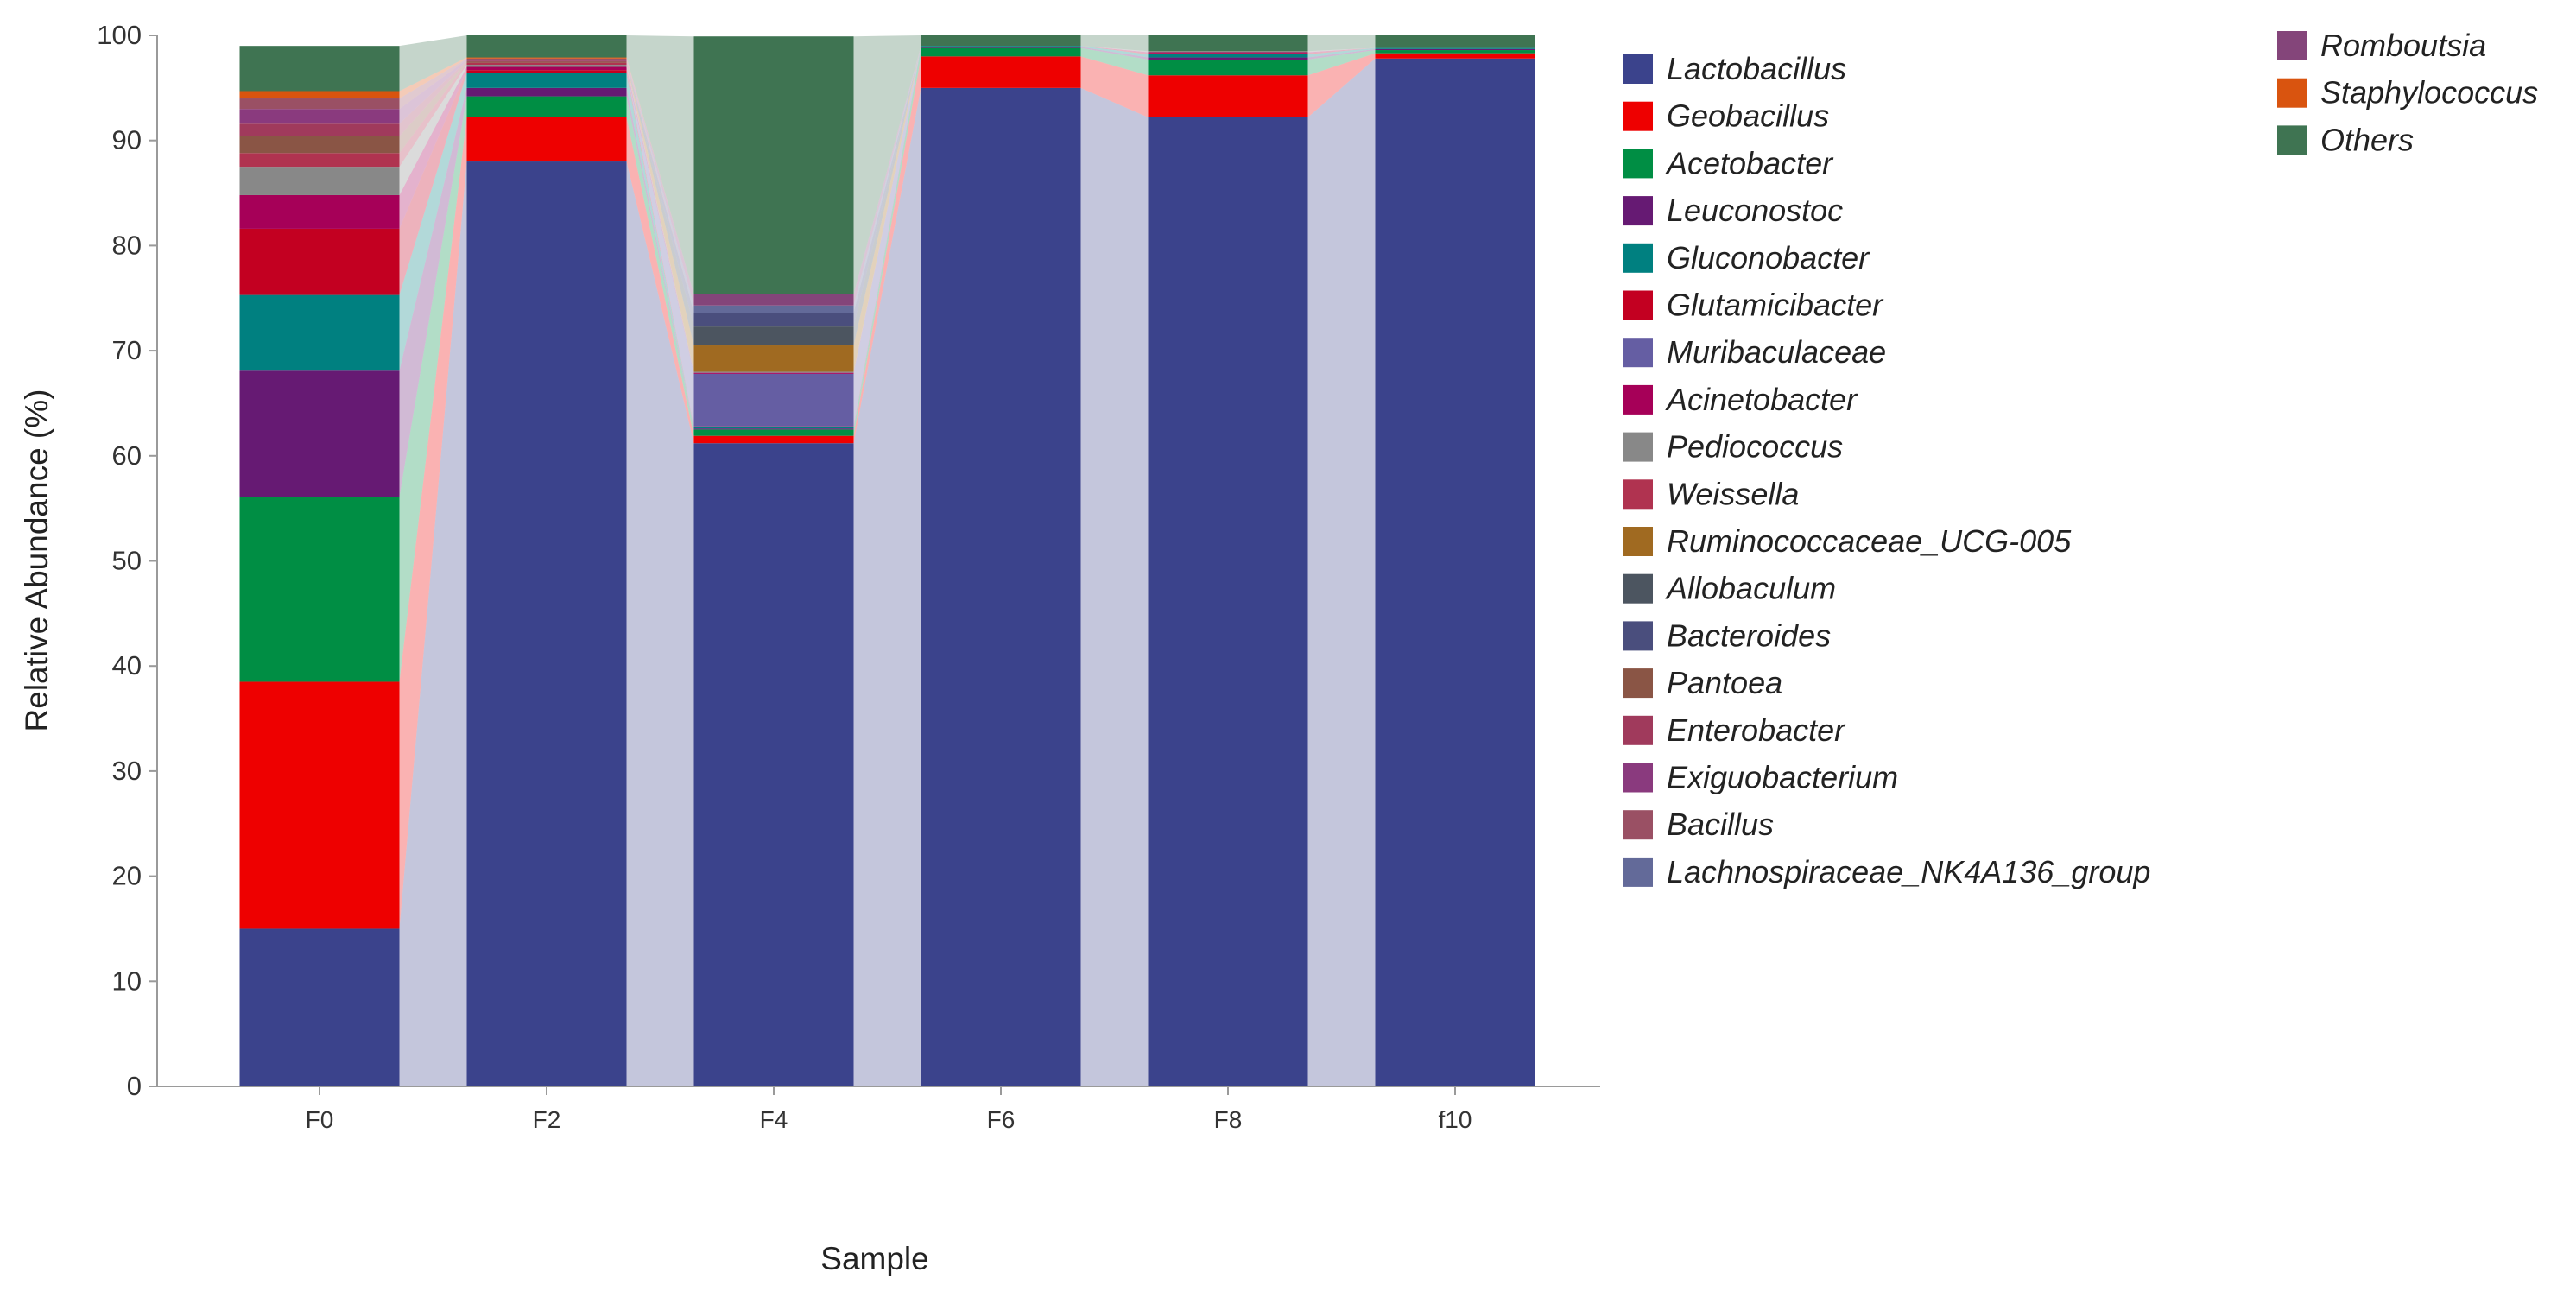 This screenshot has width=2576, height=1304. I want to click on connector-muribaculaceae-f2-to-f4, so click(660, 248).